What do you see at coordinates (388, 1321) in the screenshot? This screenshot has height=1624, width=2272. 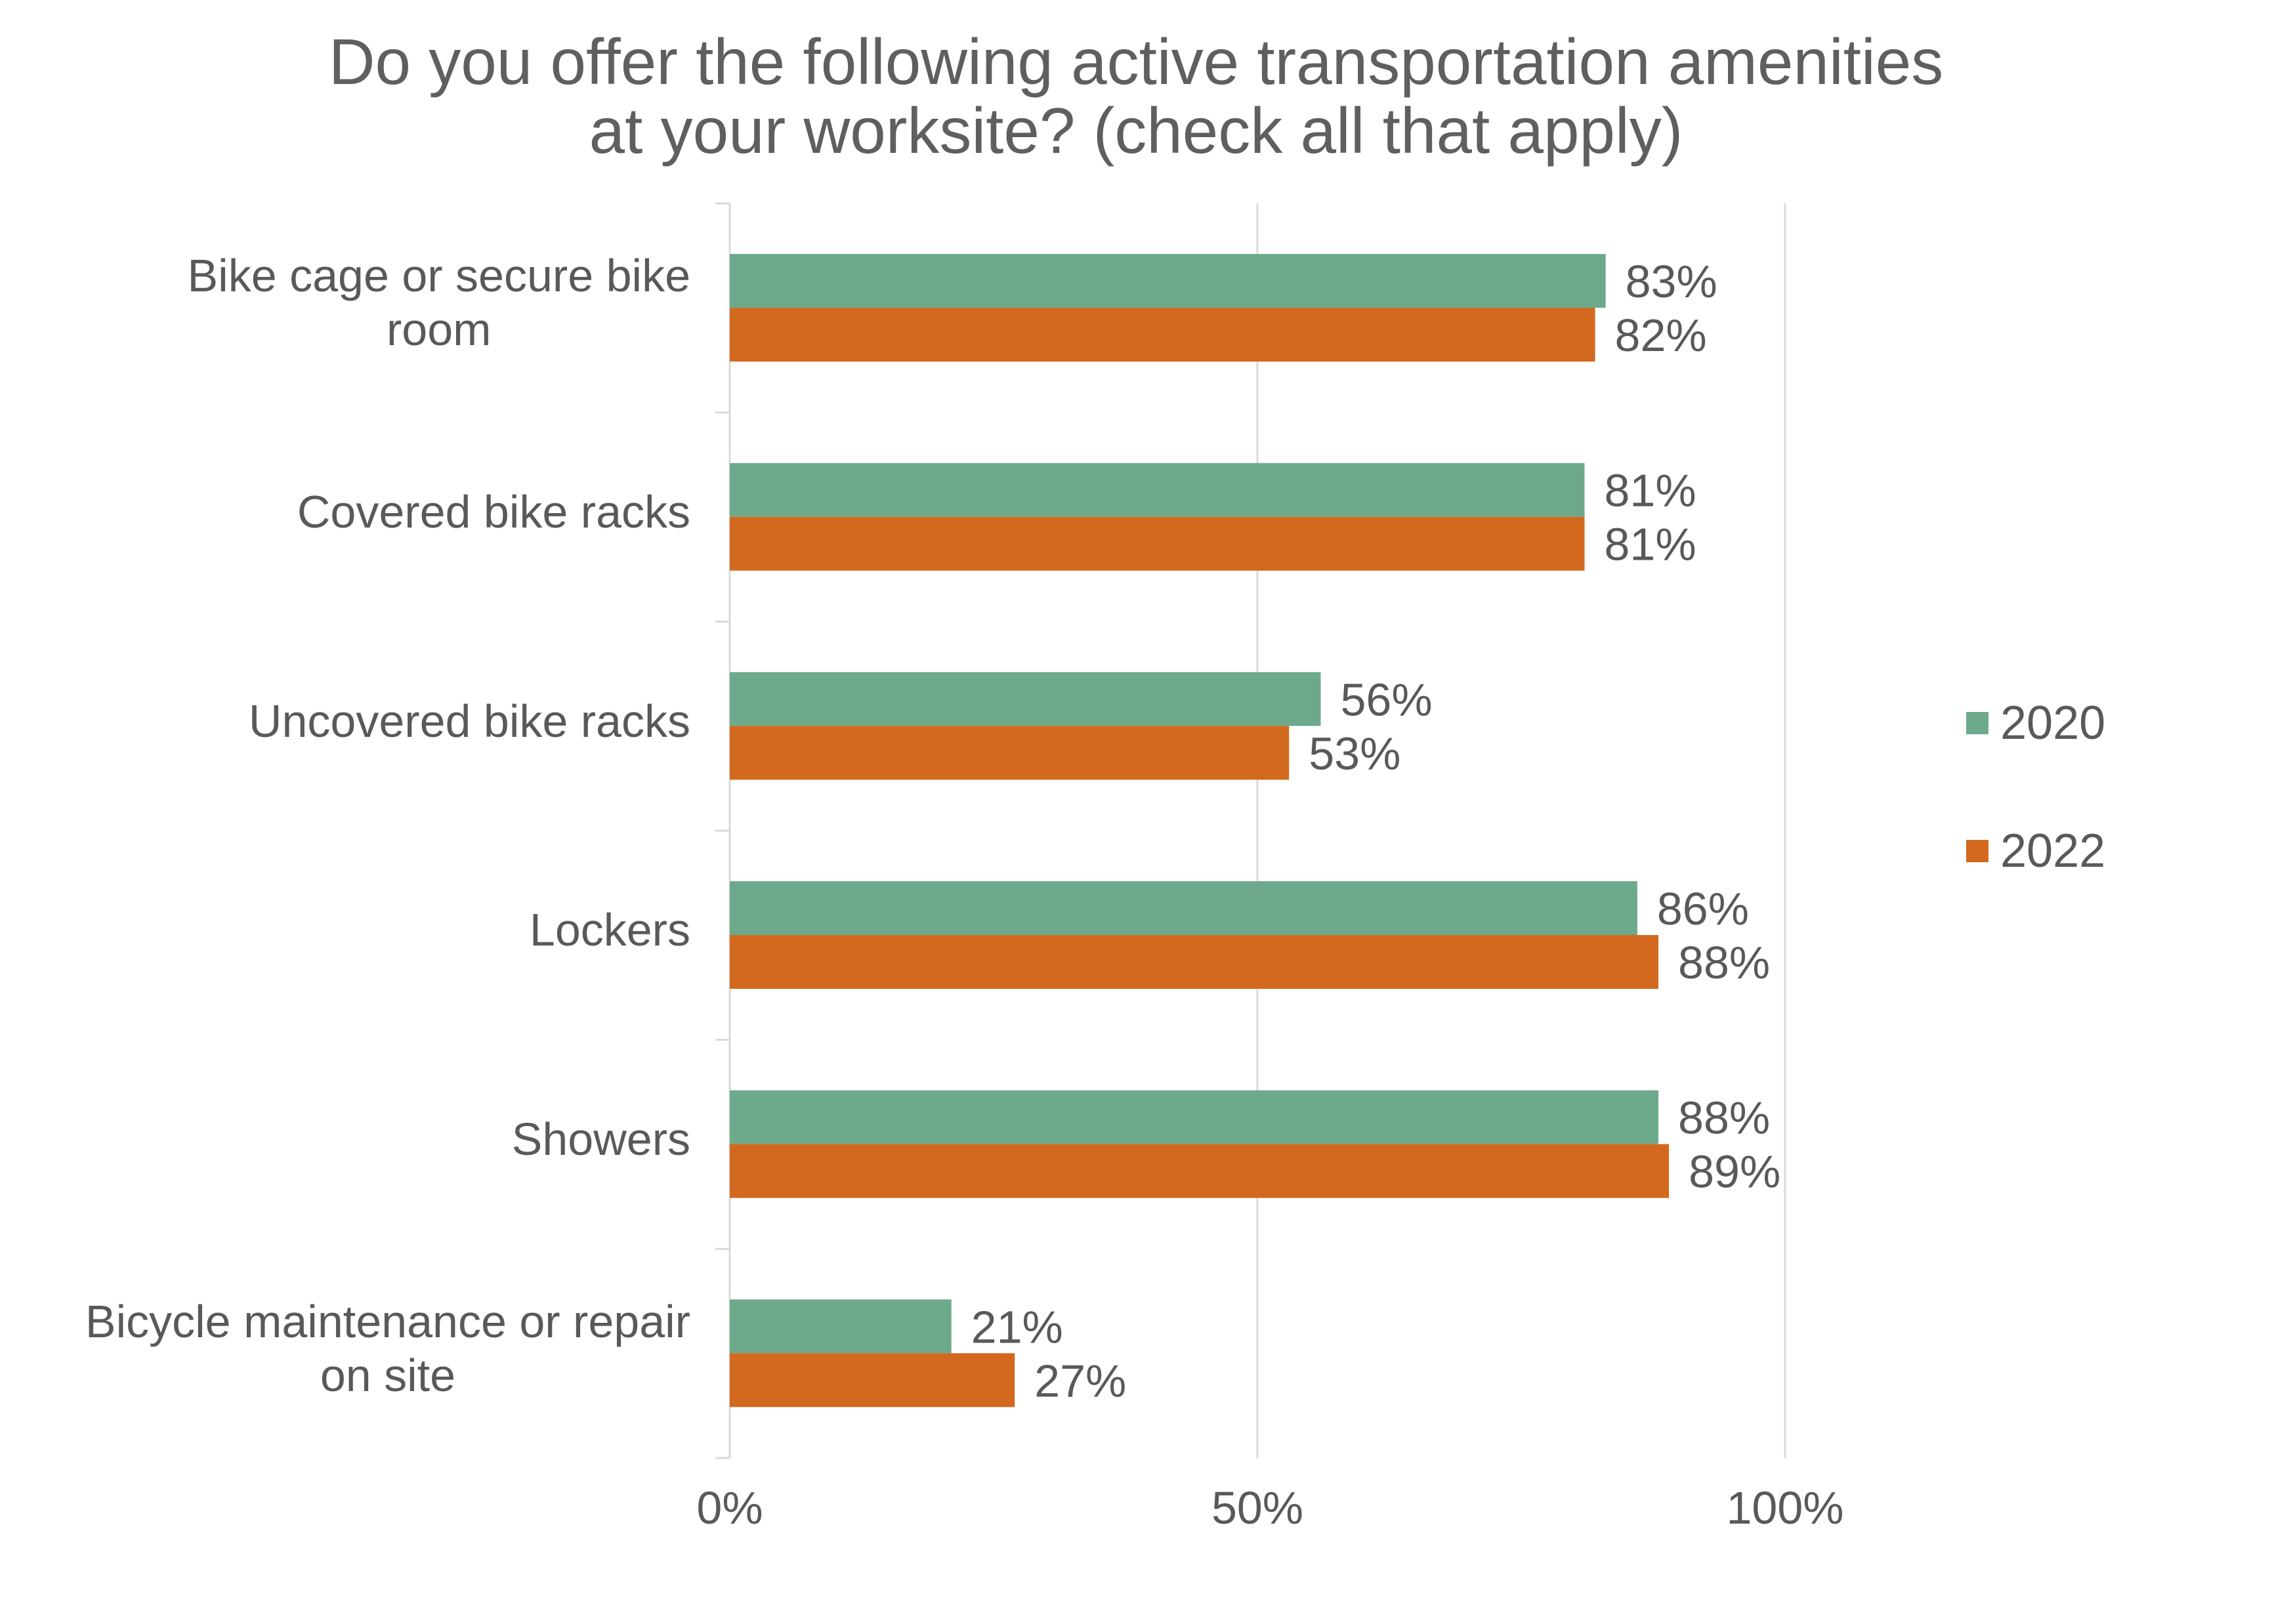 I see `category-label-line: Bicycle maintenance or repair` at bounding box center [388, 1321].